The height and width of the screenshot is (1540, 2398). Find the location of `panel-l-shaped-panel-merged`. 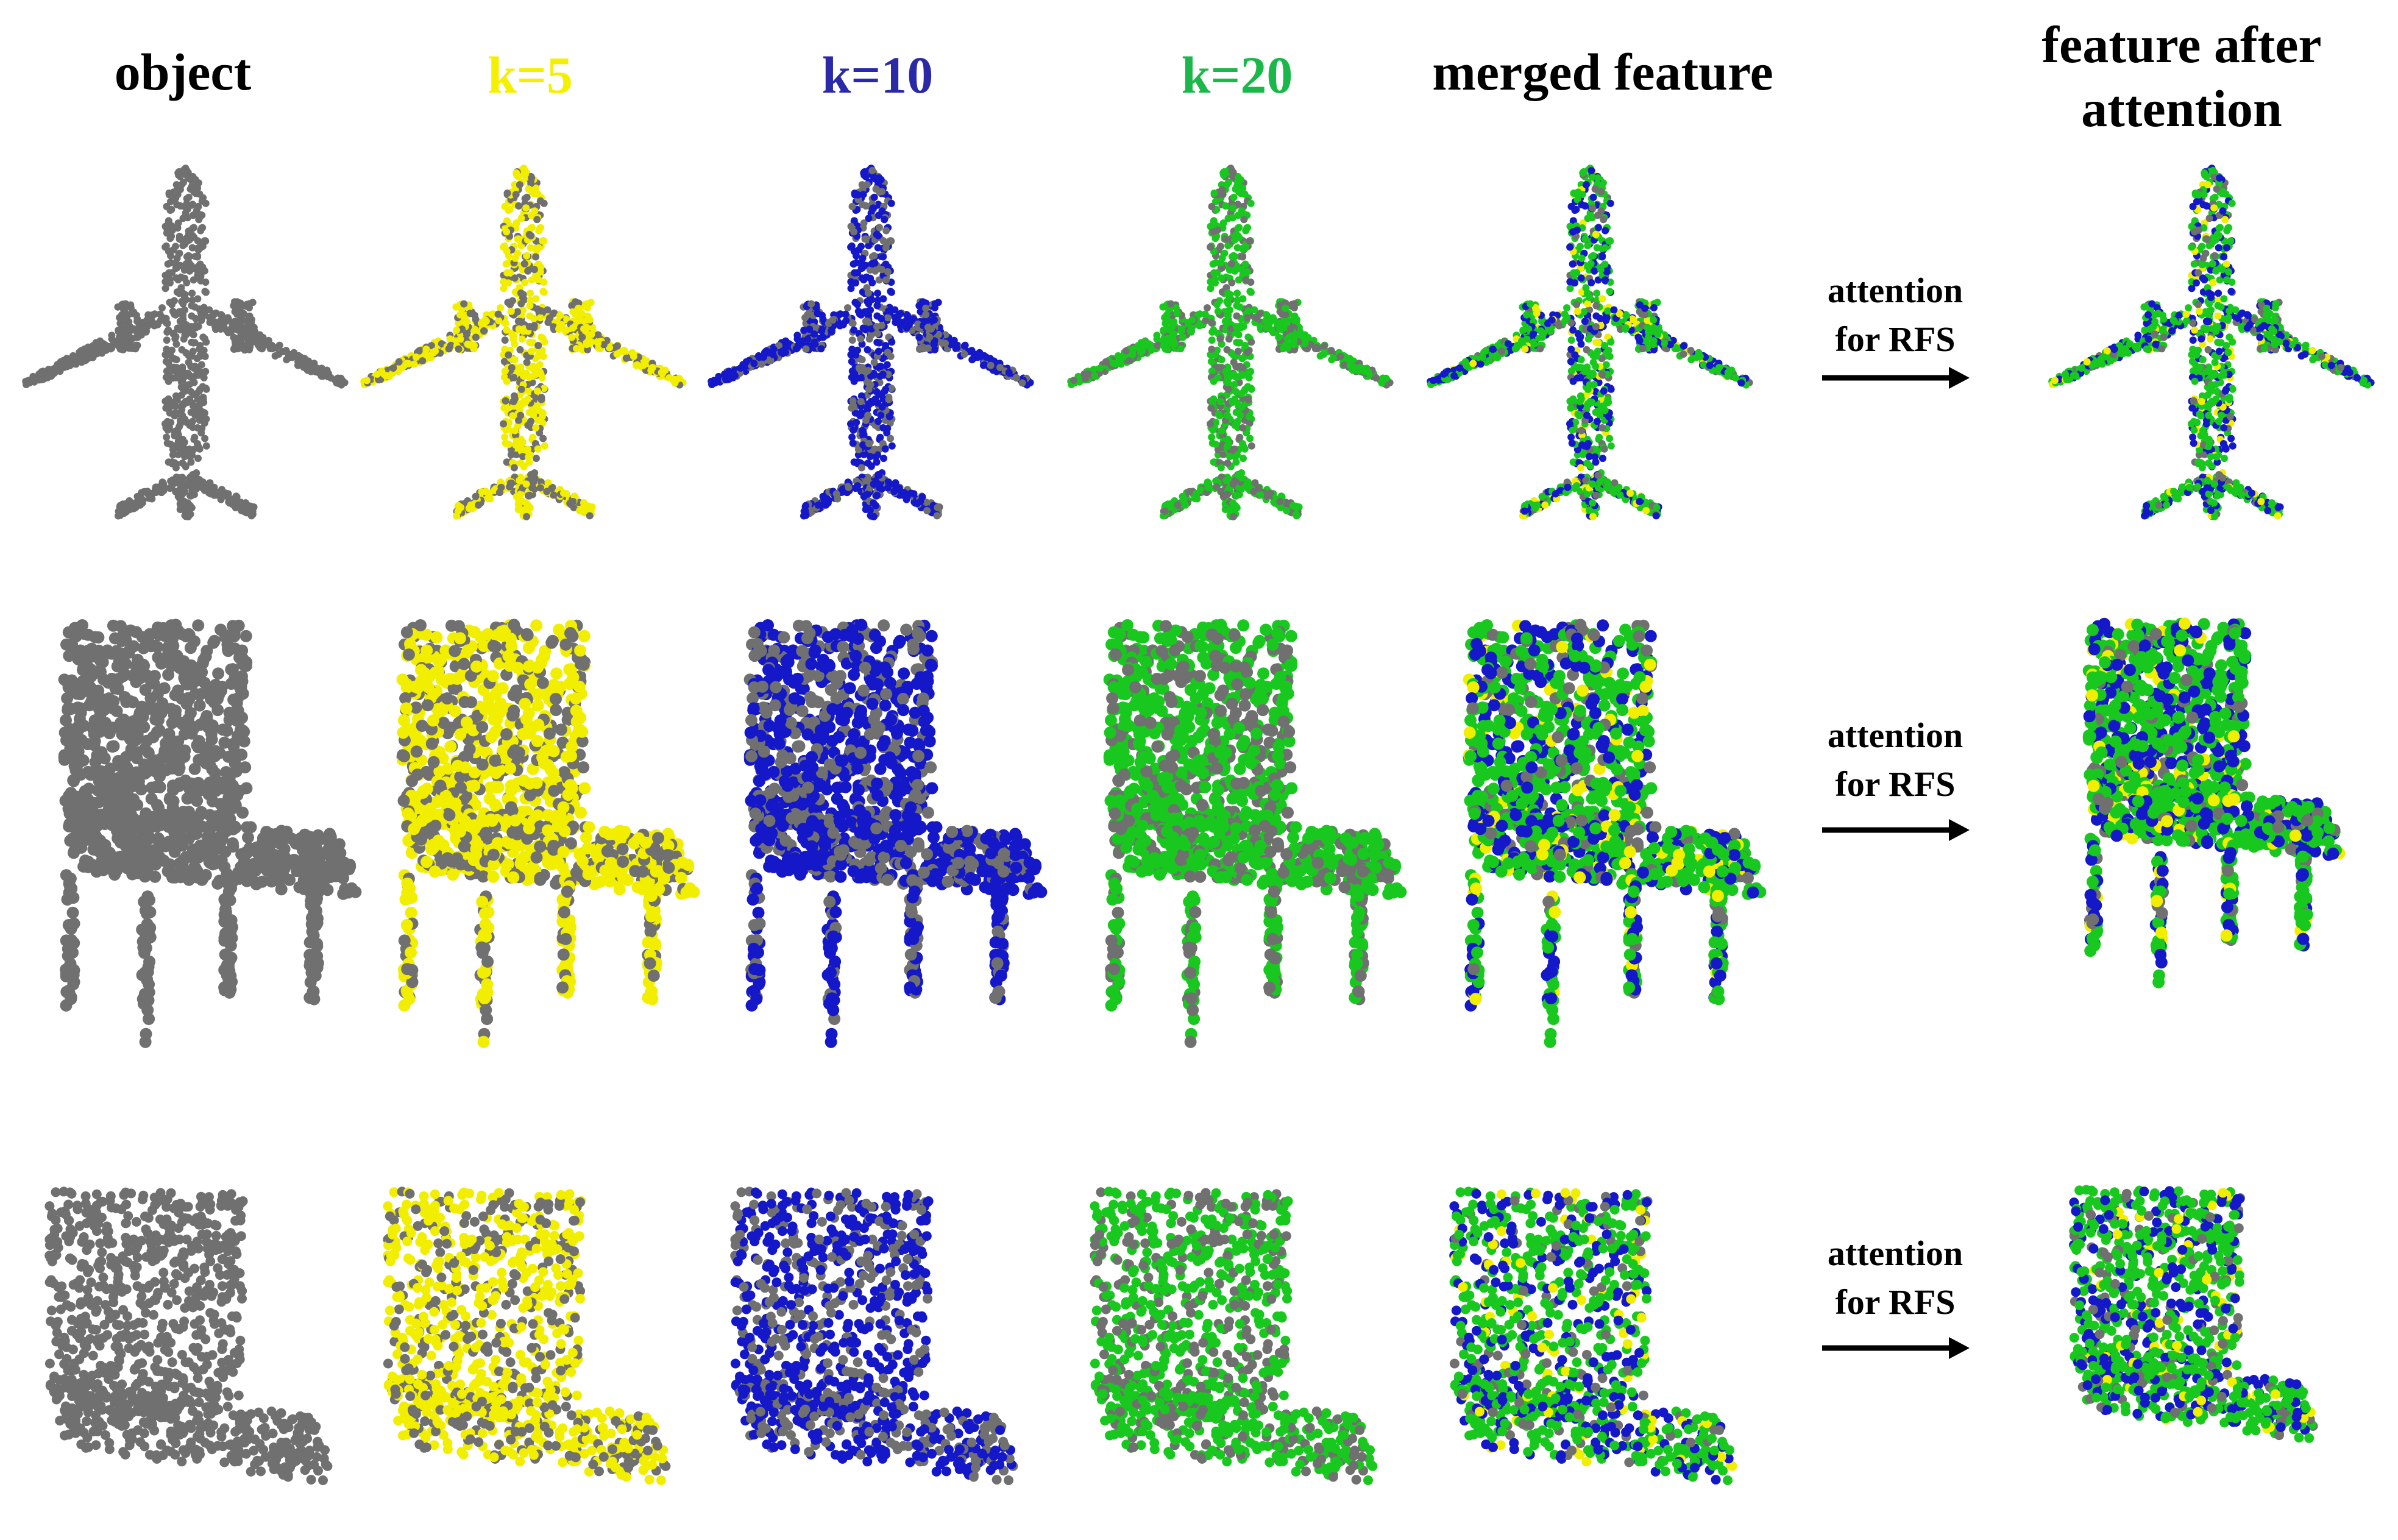

panel-l-shaped-panel-merged is located at coordinates (1593, 1336).